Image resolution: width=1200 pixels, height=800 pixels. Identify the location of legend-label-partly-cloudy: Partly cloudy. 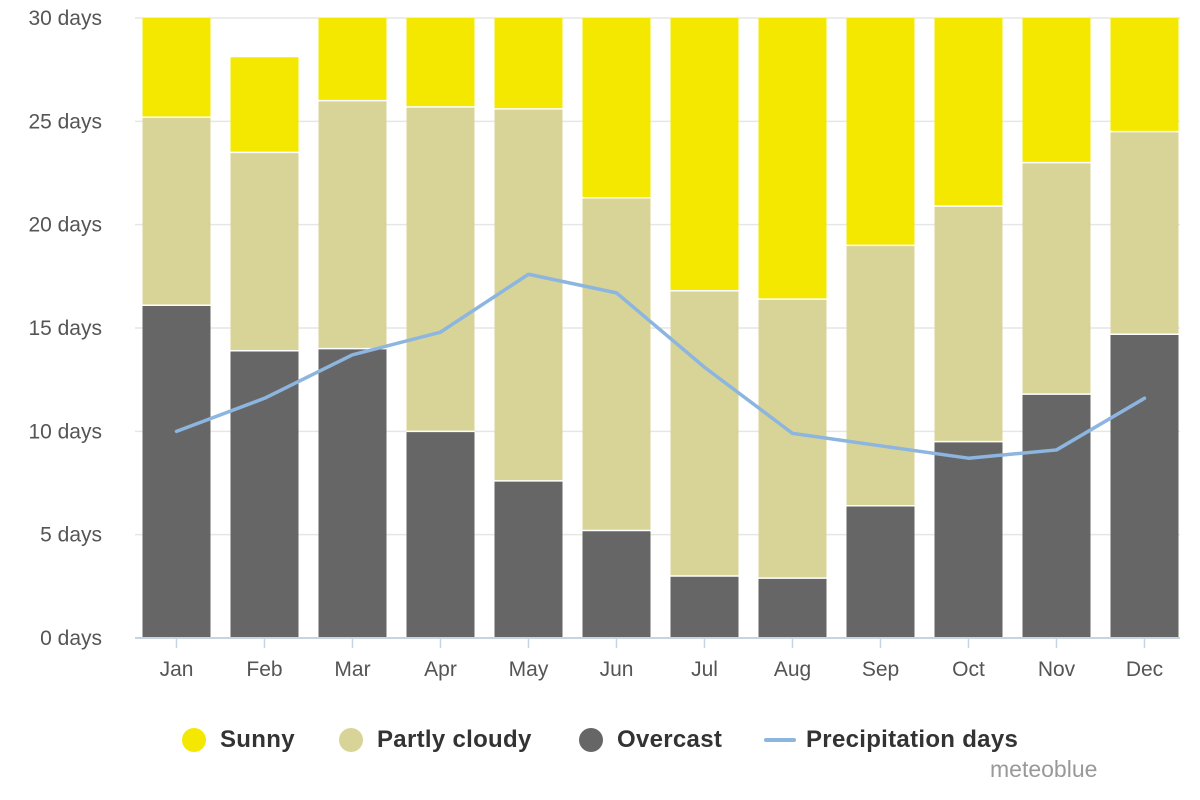
(454, 739).